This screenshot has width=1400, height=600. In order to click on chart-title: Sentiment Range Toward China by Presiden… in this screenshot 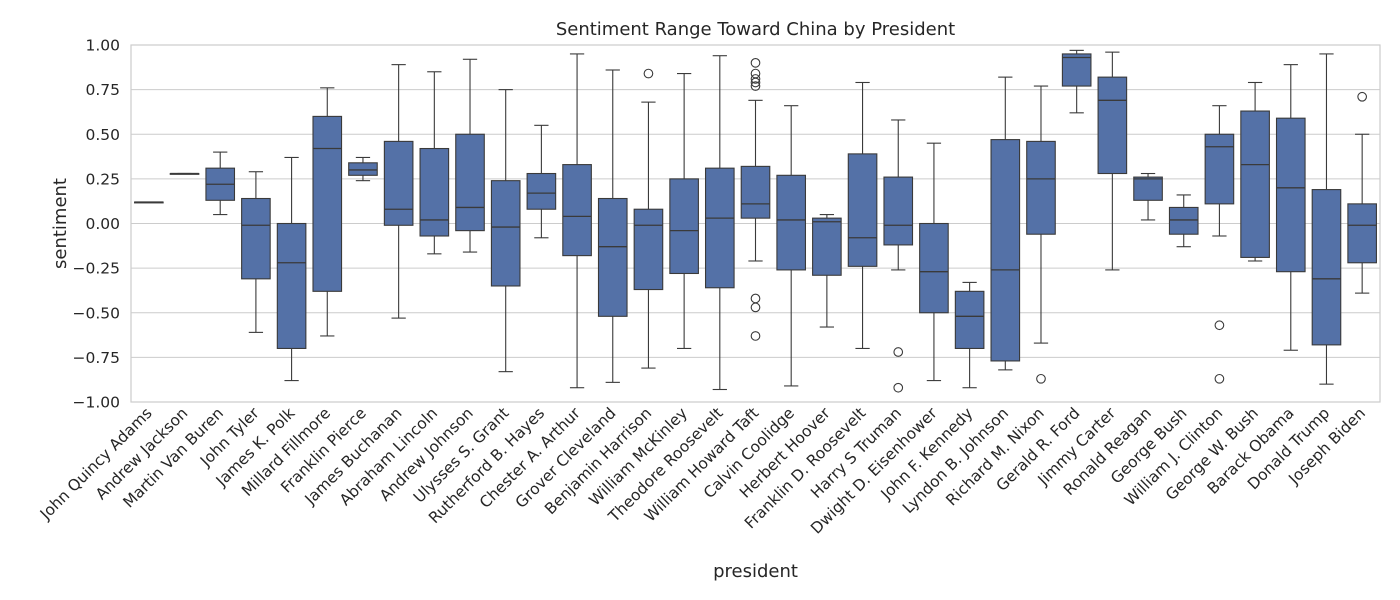, I will do `click(755, 29)`.